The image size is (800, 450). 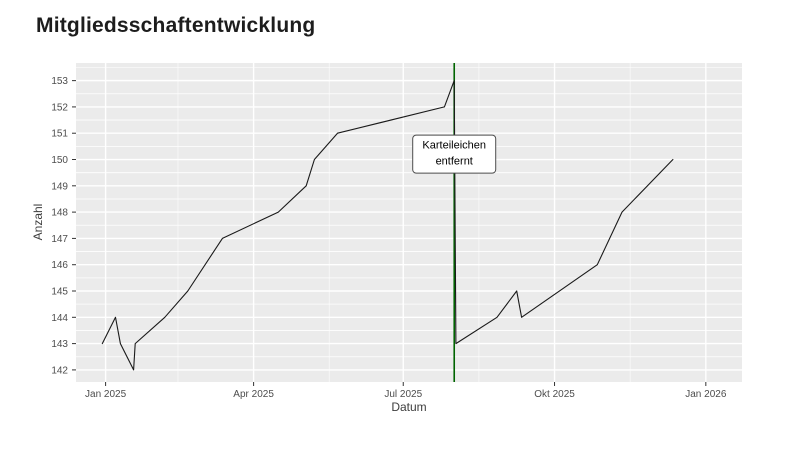 I want to click on y-tick-label: 151, so click(x=59, y=134).